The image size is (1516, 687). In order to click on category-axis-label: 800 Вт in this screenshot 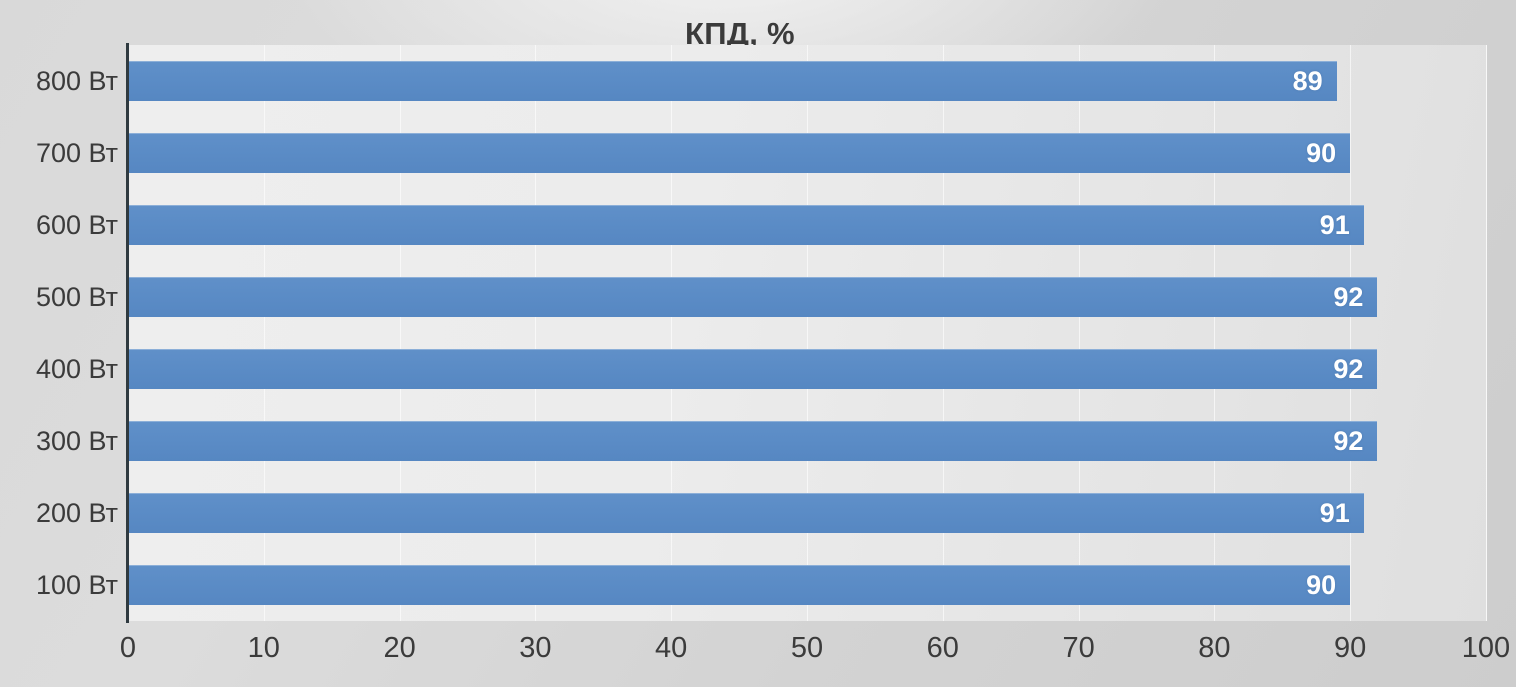, I will do `click(76, 81)`.